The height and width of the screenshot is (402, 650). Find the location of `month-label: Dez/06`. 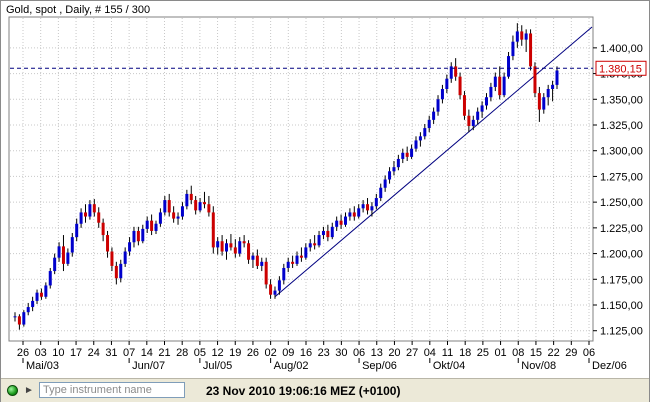

month-label: Dez/06 is located at coordinates (609, 366).